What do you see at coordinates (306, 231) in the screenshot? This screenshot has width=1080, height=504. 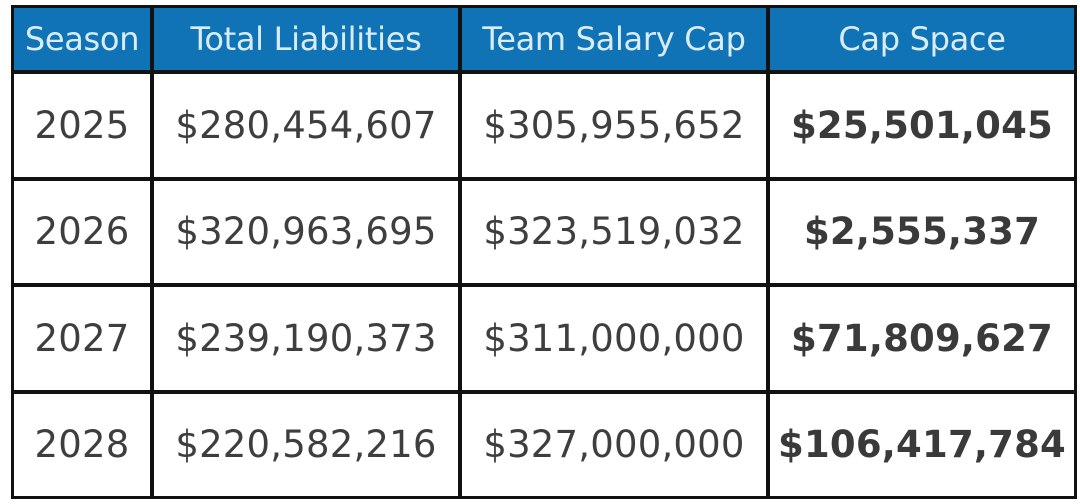 I see `total-liabilities-cell: $320,963,695` at bounding box center [306, 231].